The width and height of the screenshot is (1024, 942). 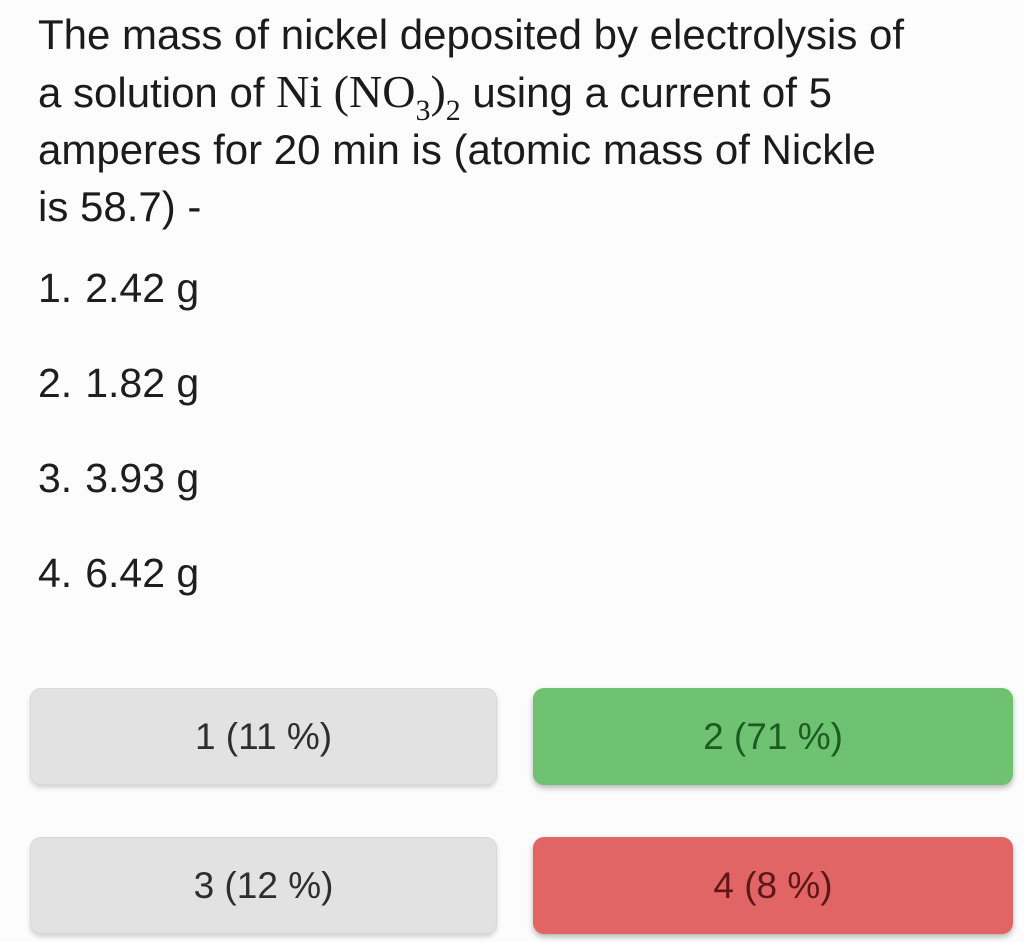 I want to click on question-line-2-prefix: a solution of, so click(x=157, y=92).